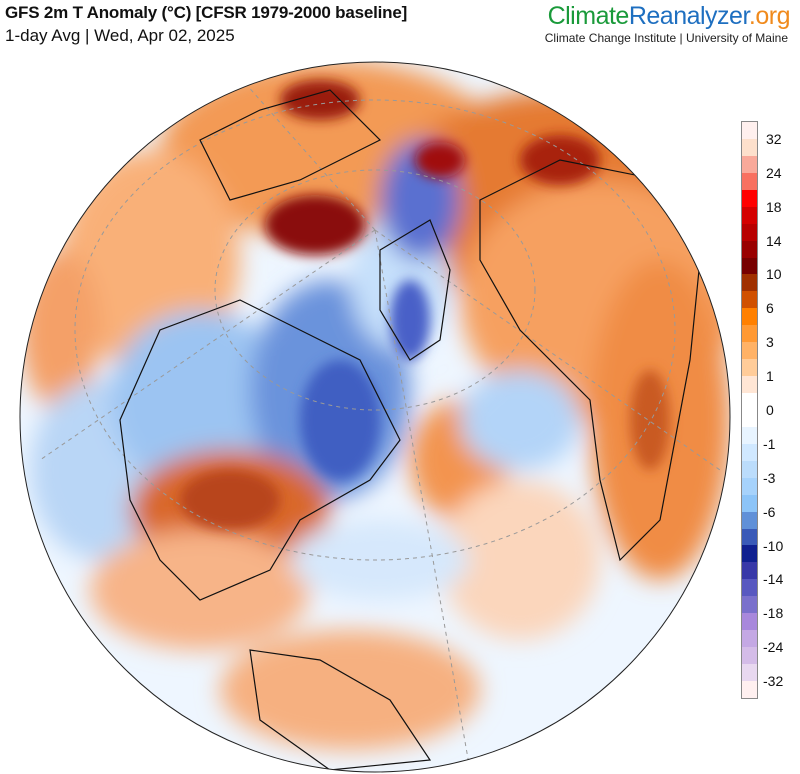 The height and width of the screenshot is (774, 800). Describe the element at coordinates (120, 35) in the screenshot. I see `map-subtitle: 1-day Avg | Wed, Apr 02, 2025` at that location.